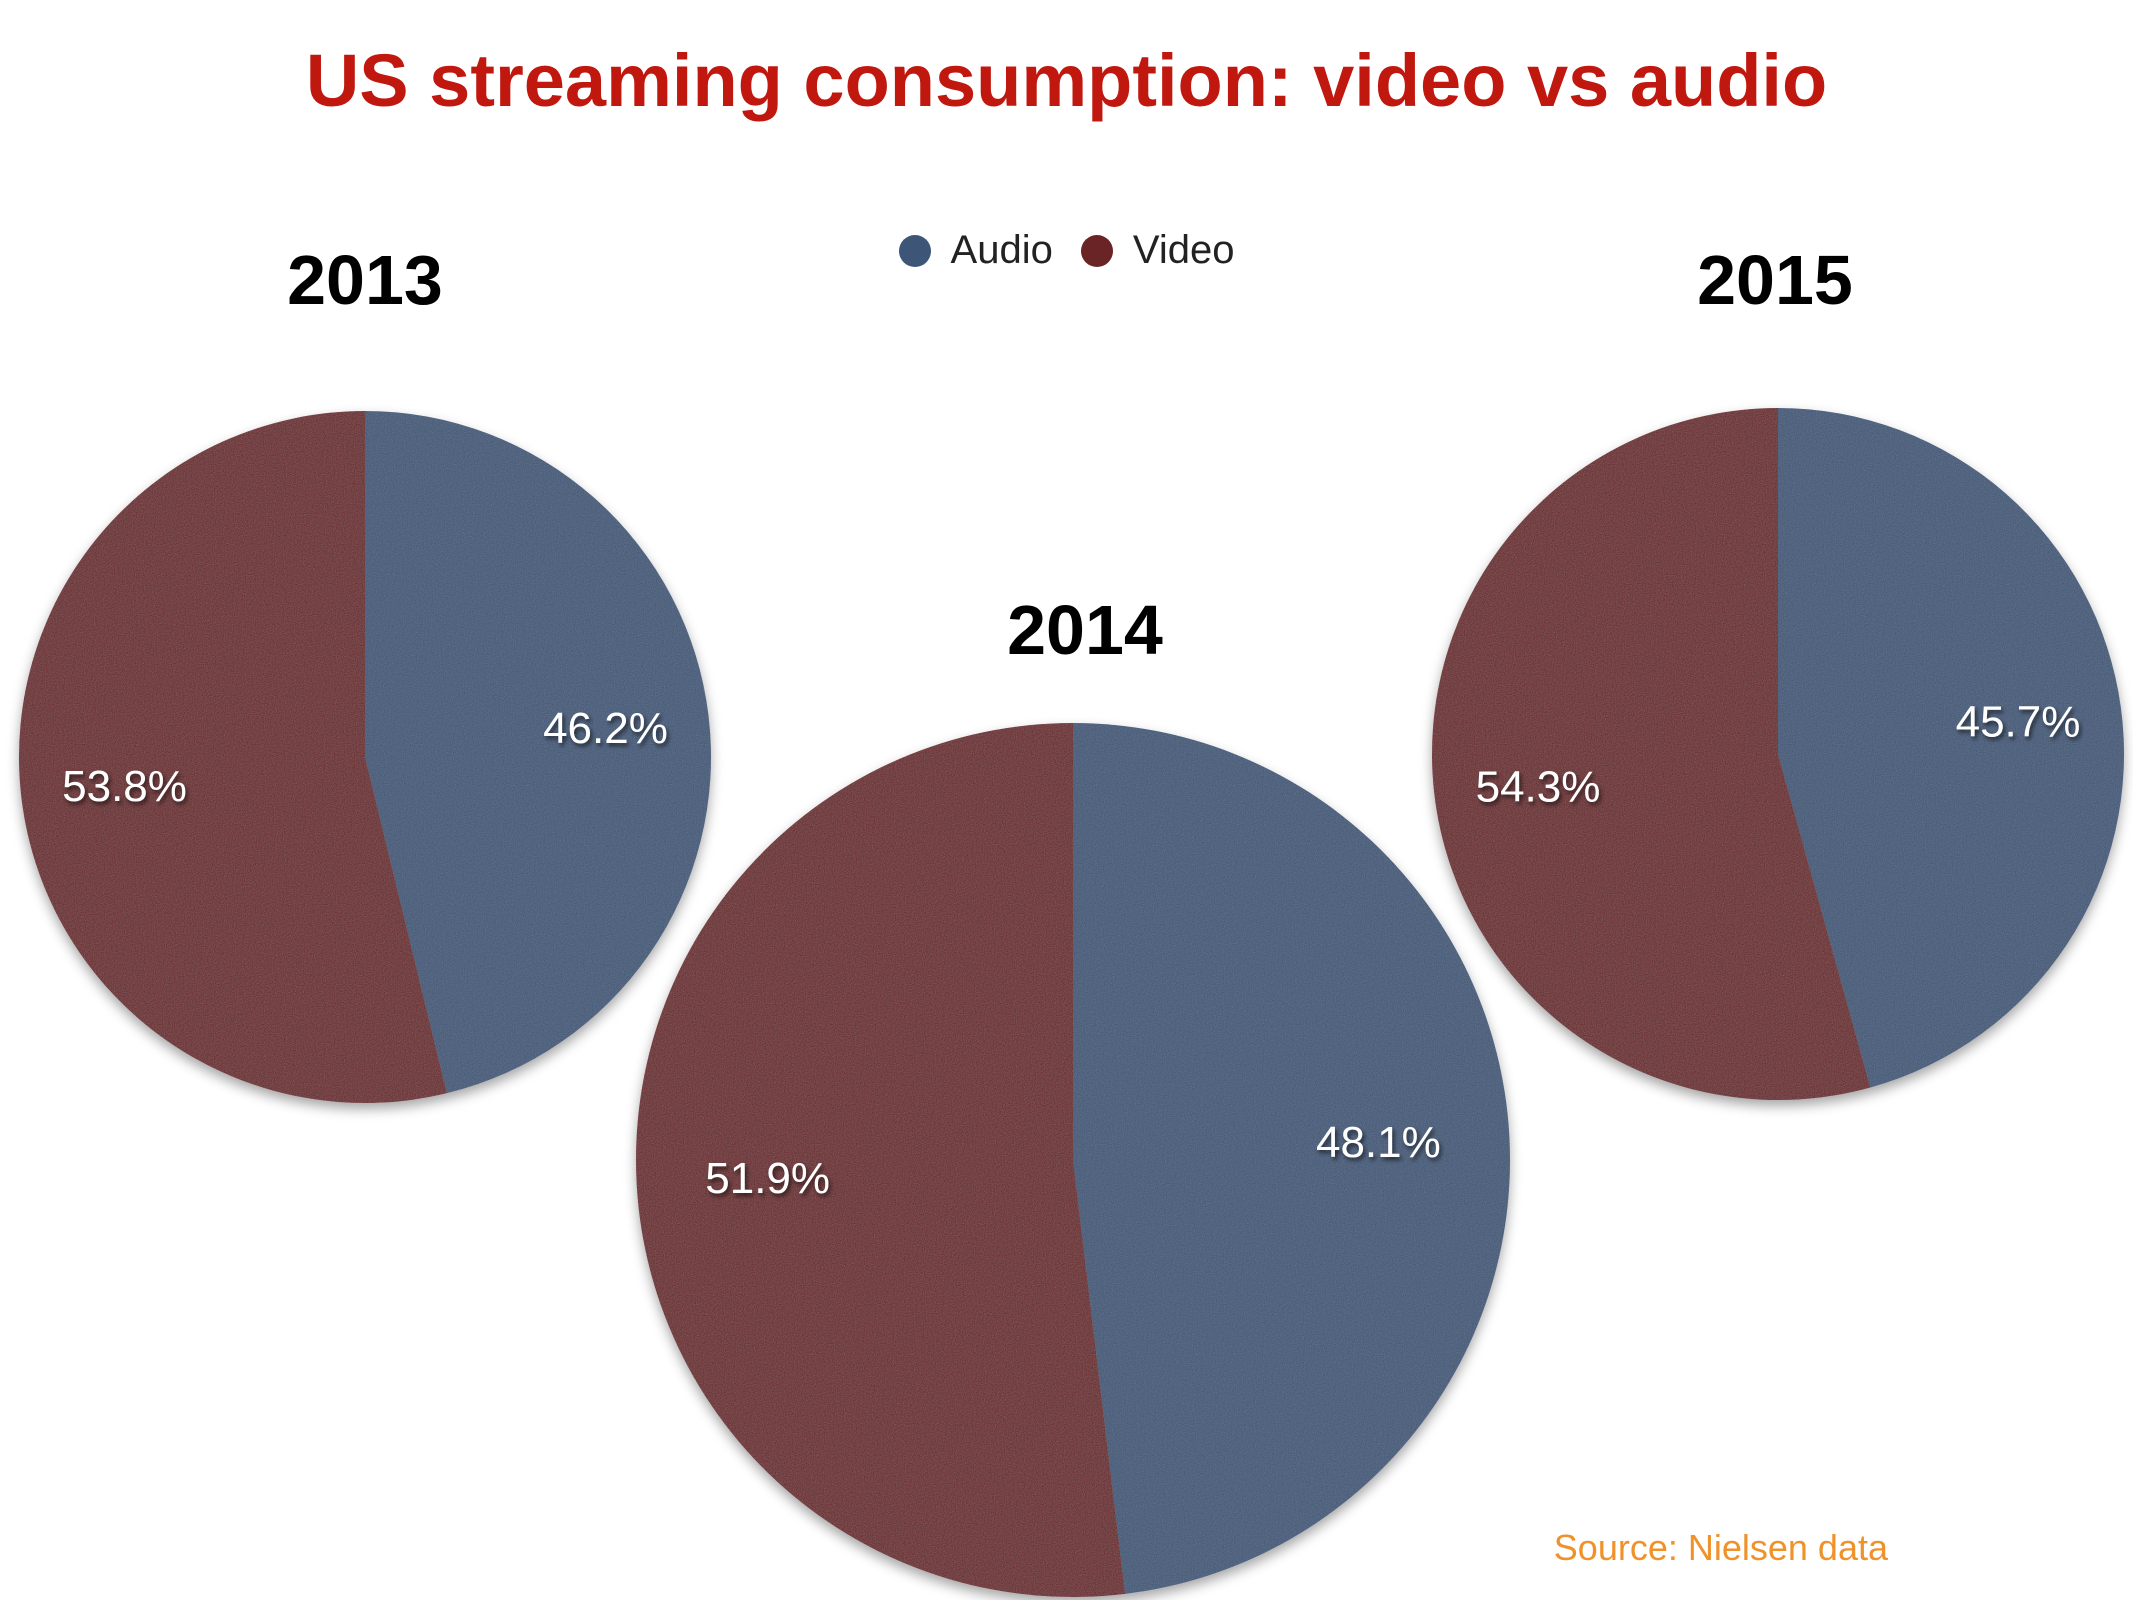 Image resolution: width=2133 pixels, height=1600 pixels. Describe the element at coordinates (1775, 280) in the screenshot. I see `pie-title-2015: 2015` at that location.